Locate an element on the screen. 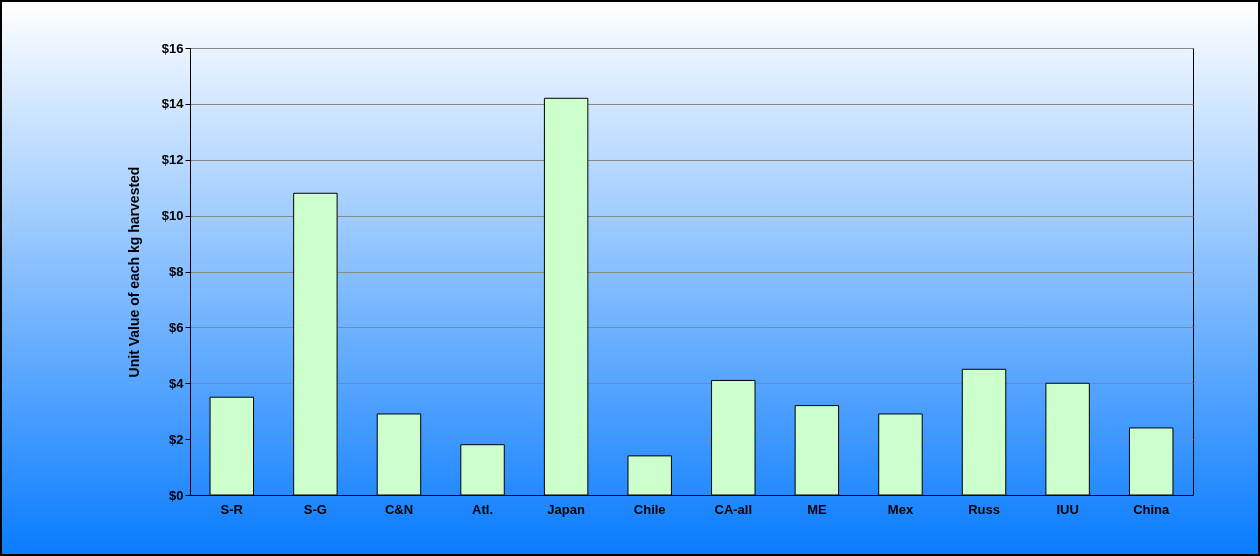  y-tick-label: $8 is located at coordinates (176, 271).